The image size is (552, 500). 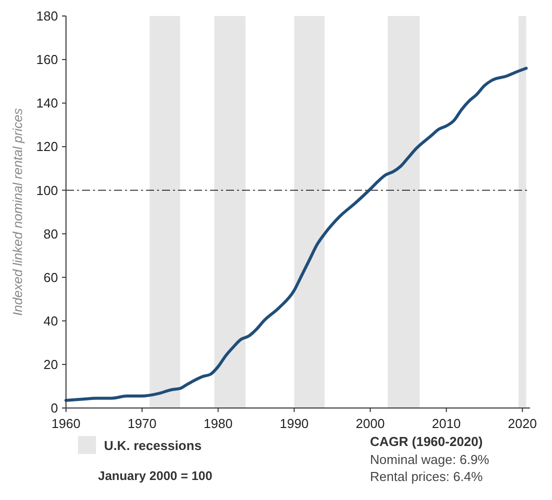 What do you see at coordinates (294, 423) in the screenshot?
I see `x-tick-label: 1990` at bounding box center [294, 423].